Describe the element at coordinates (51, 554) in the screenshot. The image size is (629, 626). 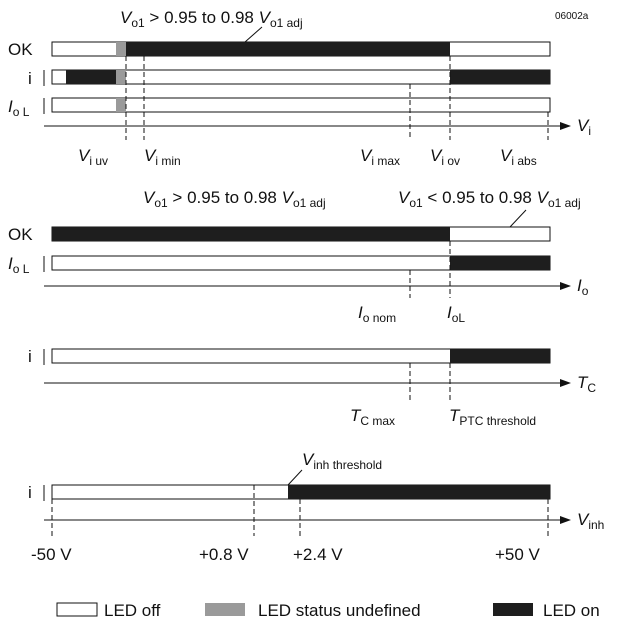
I see `tick-minus50: -50 V` at that location.